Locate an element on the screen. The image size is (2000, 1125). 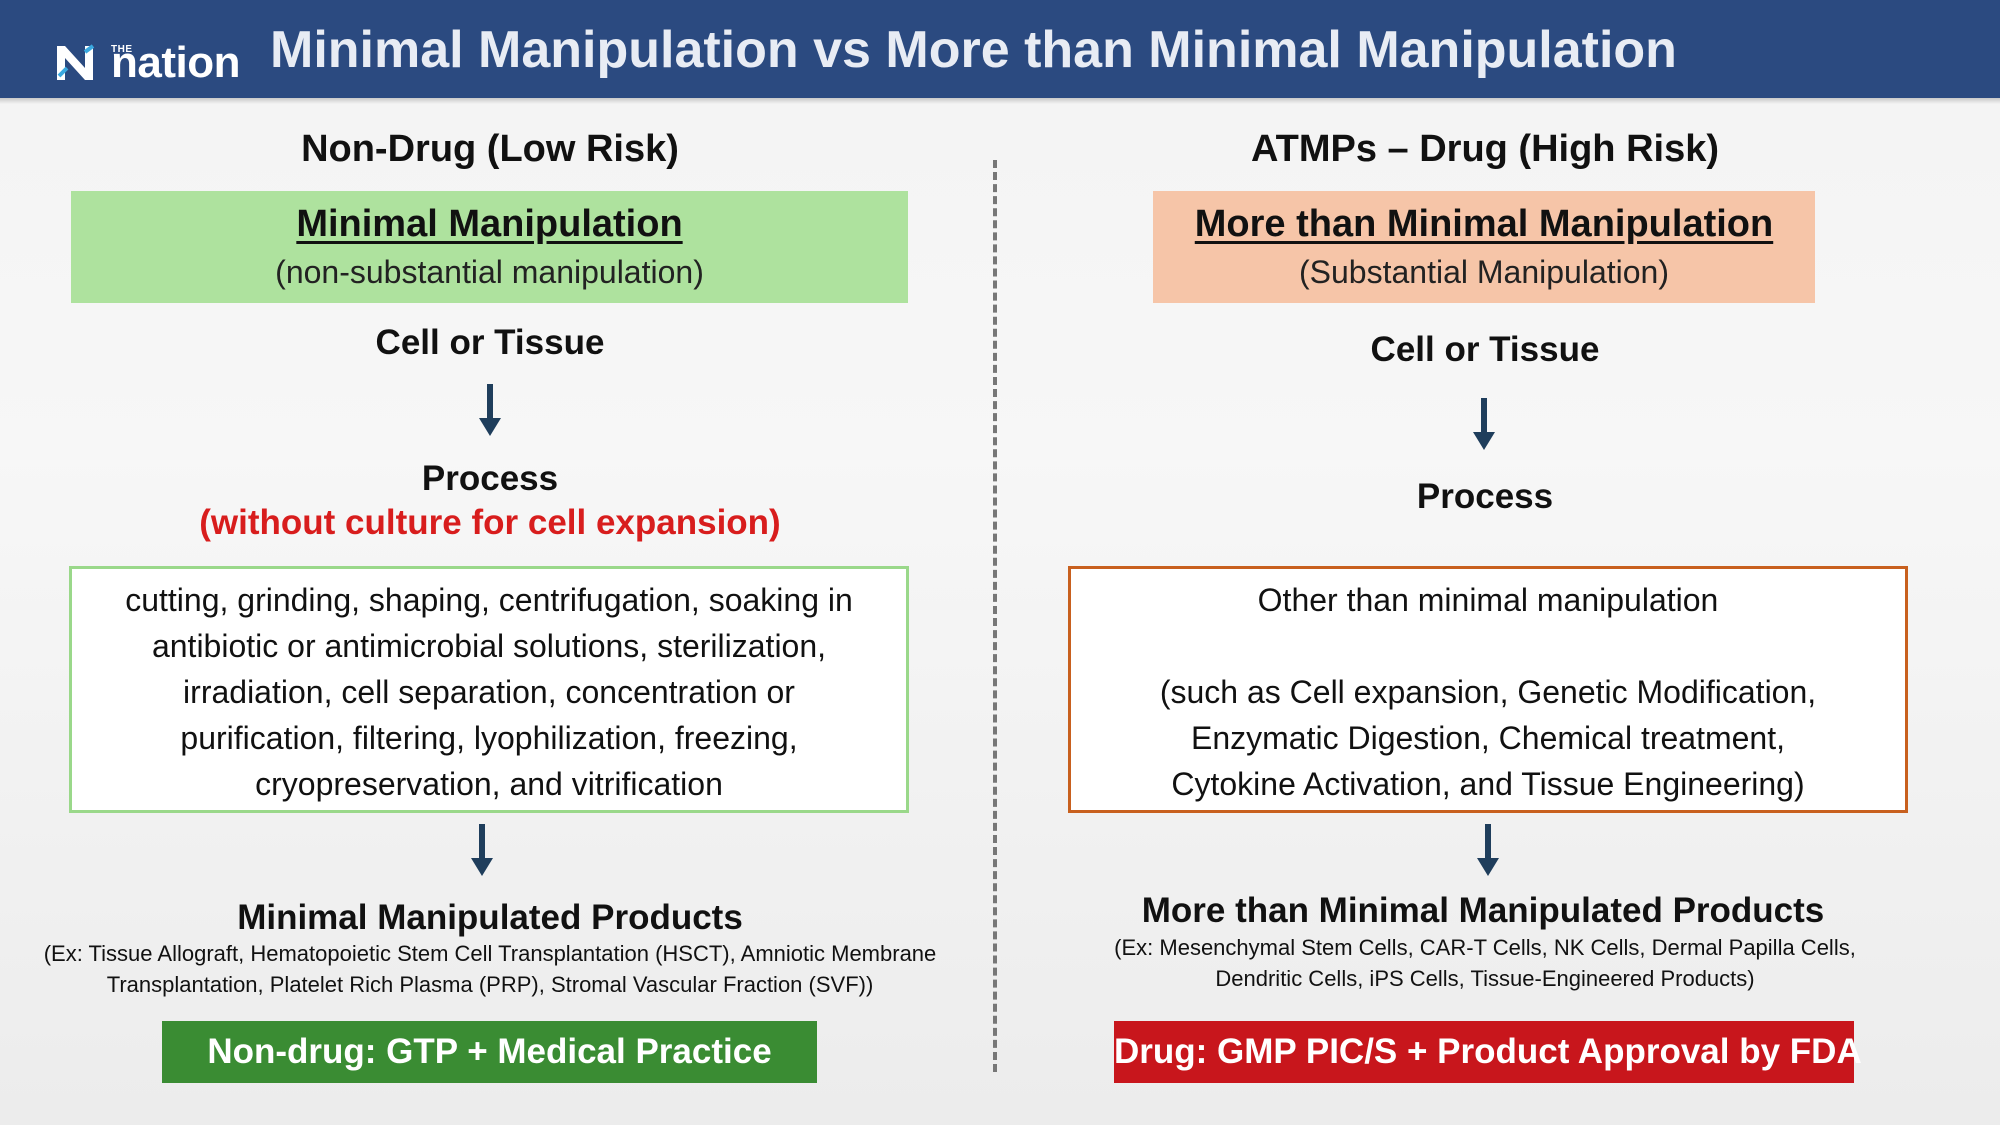
left-process-note: (without culture for cell expansion) is located at coordinates (490, 522).